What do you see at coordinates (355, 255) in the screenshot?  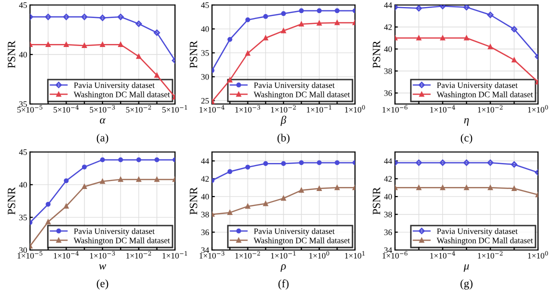 I see `x-tick-label: 1×10$^{1}$` at bounding box center [355, 255].